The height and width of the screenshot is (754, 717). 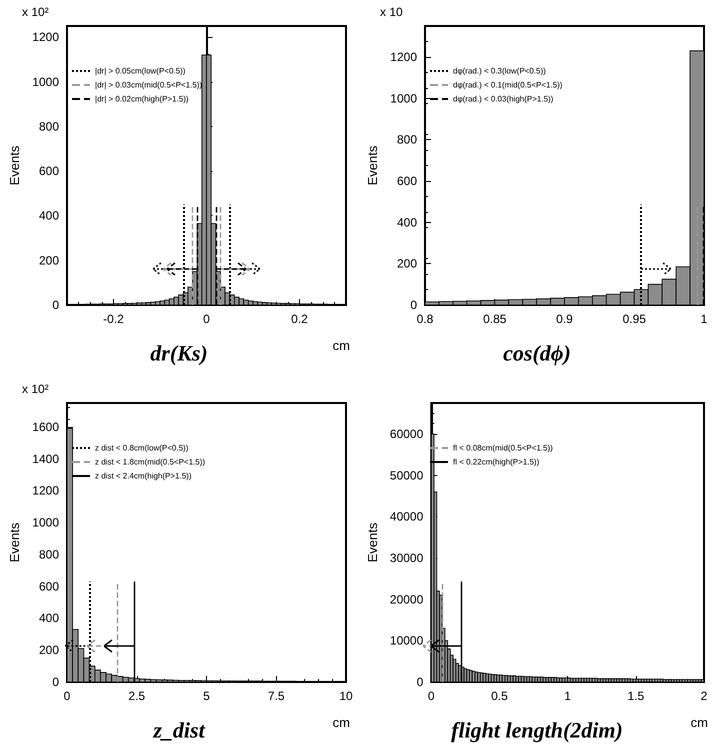 I want to click on y-tick-label: 1400, so click(x=46, y=459).